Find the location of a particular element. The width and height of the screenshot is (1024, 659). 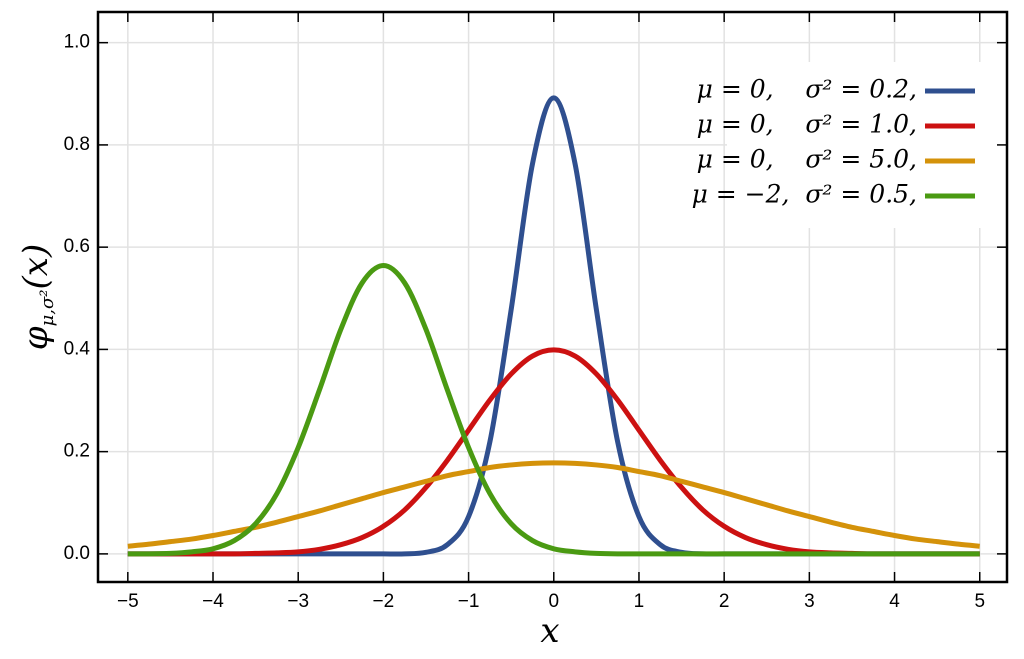

y-tick-label: 0.2 is located at coordinates (77, 451).